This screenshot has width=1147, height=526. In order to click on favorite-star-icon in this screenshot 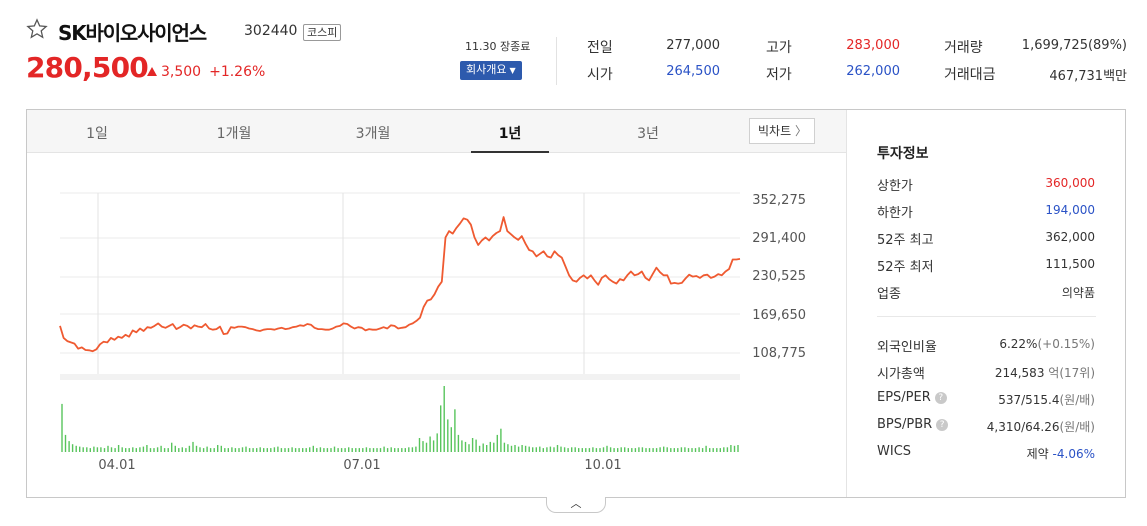, I will do `click(37, 29)`.